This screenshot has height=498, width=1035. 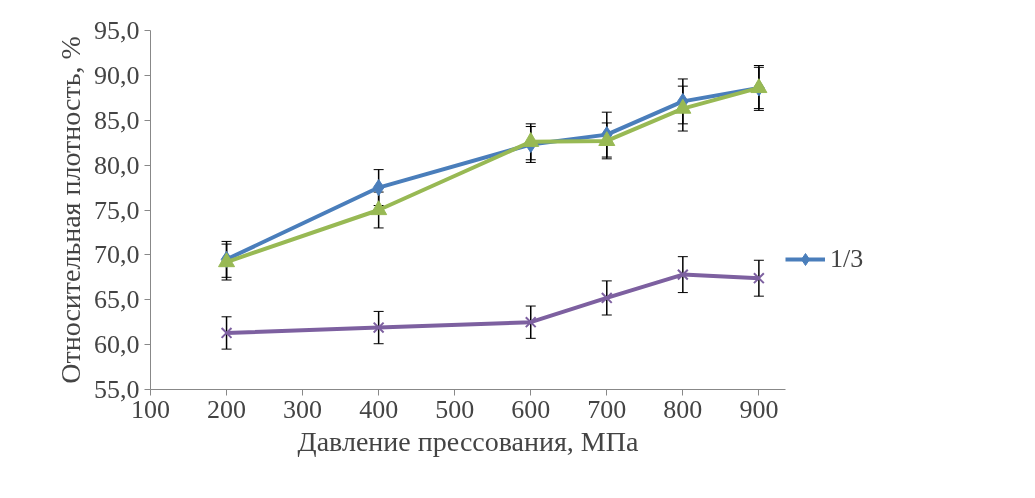 What do you see at coordinates (847, 259) in the screenshot?
I see `legend-label: 1/3` at bounding box center [847, 259].